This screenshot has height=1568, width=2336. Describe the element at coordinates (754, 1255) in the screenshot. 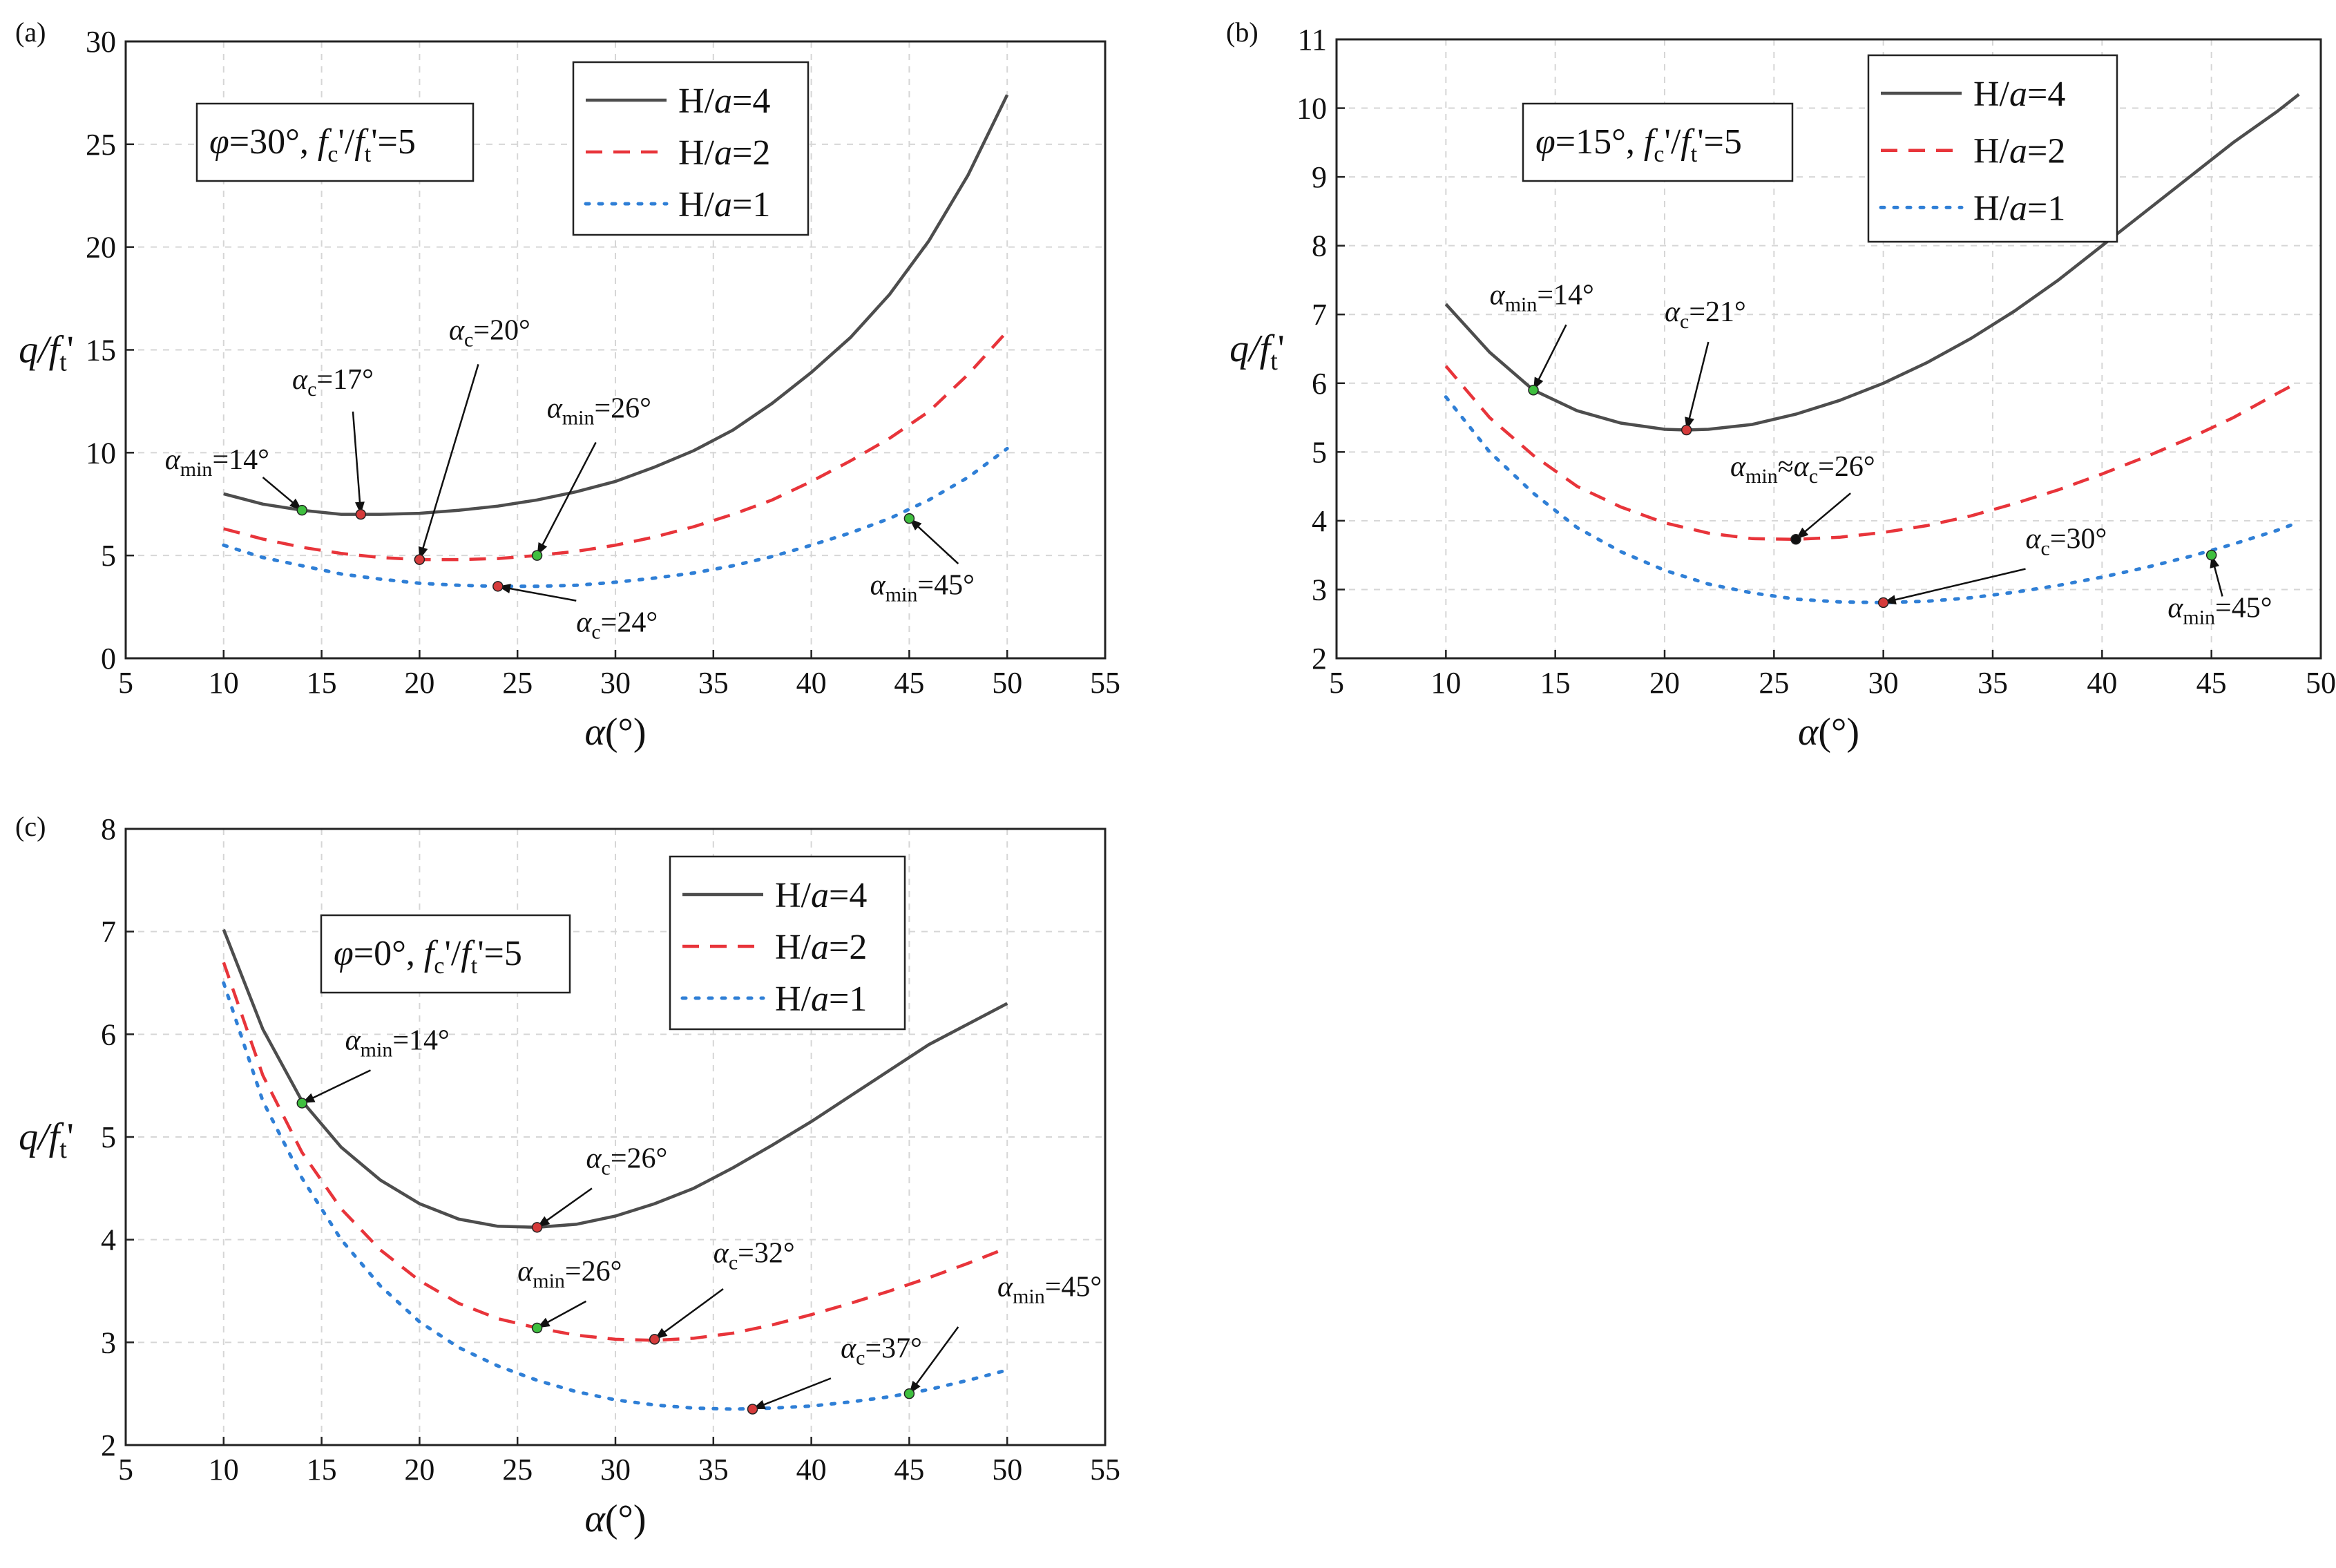

I see `annotation-label: αc=32°` at that location.